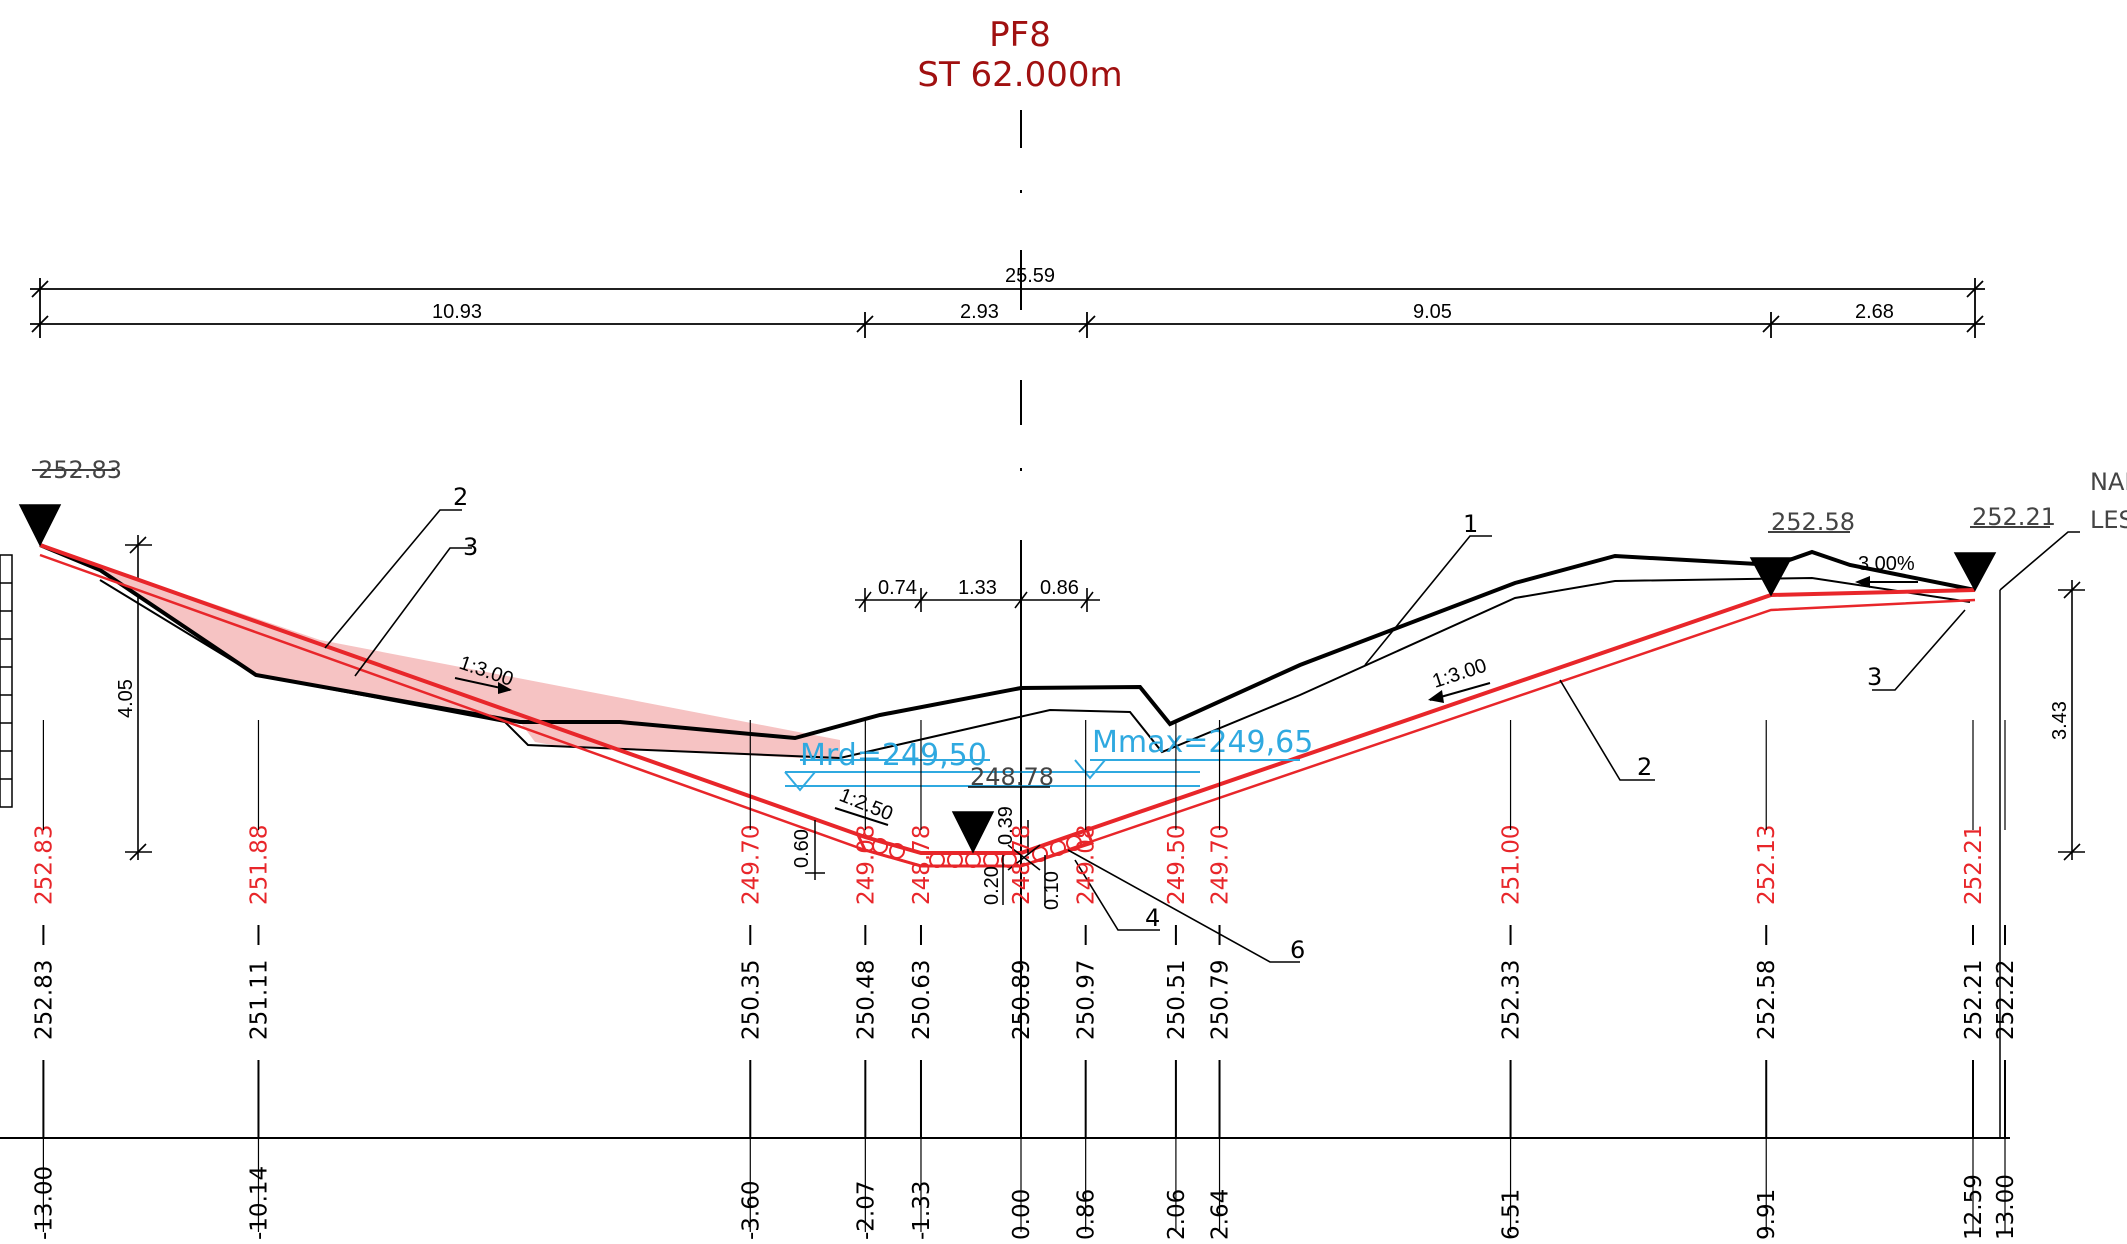  I want to click on dim-channel-1: 0.74, so click(897, 588).